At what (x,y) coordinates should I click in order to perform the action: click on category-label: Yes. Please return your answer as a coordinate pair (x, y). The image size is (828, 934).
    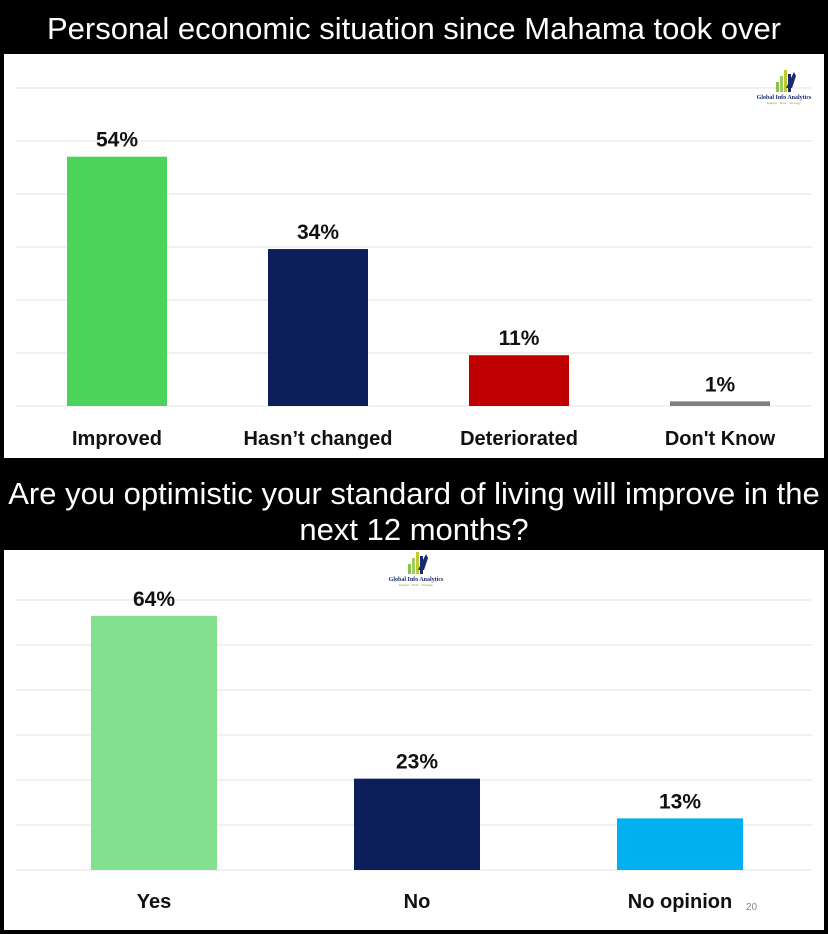
    Looking at the image, I should click on (154, 902).